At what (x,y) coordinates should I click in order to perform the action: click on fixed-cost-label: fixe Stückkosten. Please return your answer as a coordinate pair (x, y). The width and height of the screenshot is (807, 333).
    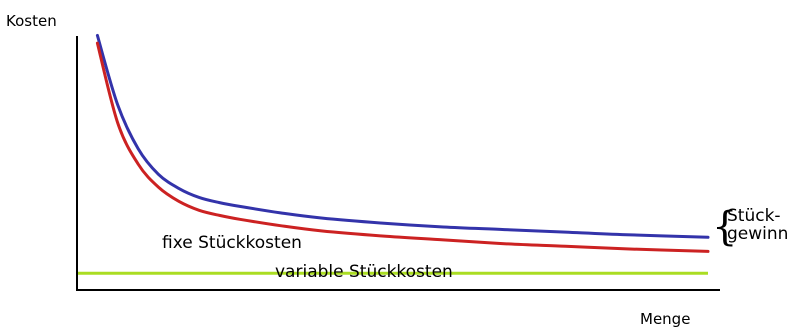
    Looking at the image, I should click on (232, 243).